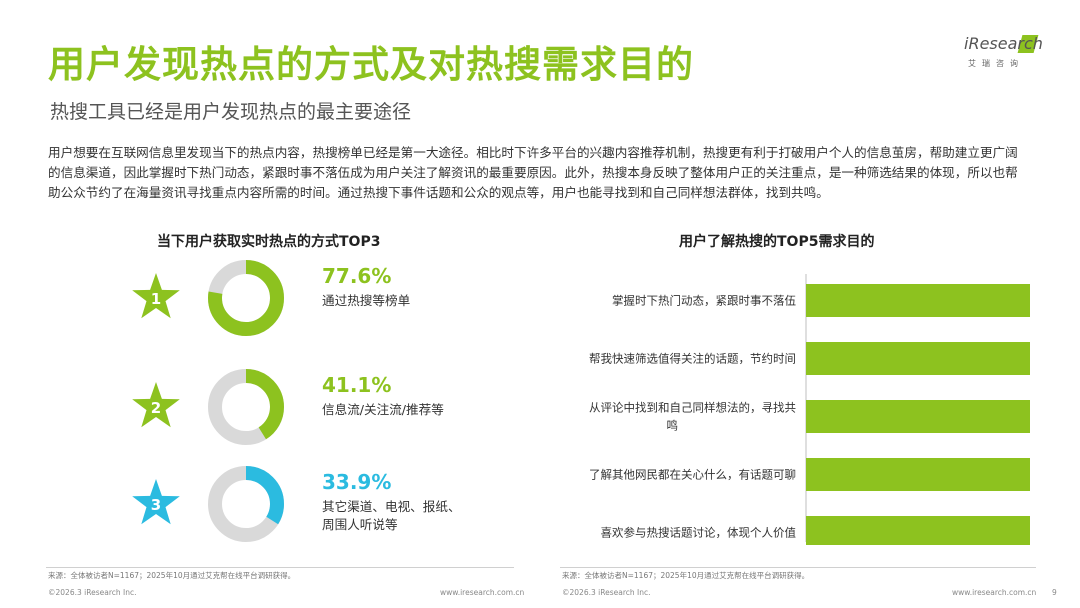  What do you see at coordinates (172, 575) in the screenshot?
I see `left-source-note: 来源：全体被访者N=1167；2025年10月通过艾克帮在线平台调研获得。` at bounding box center [172, 575].